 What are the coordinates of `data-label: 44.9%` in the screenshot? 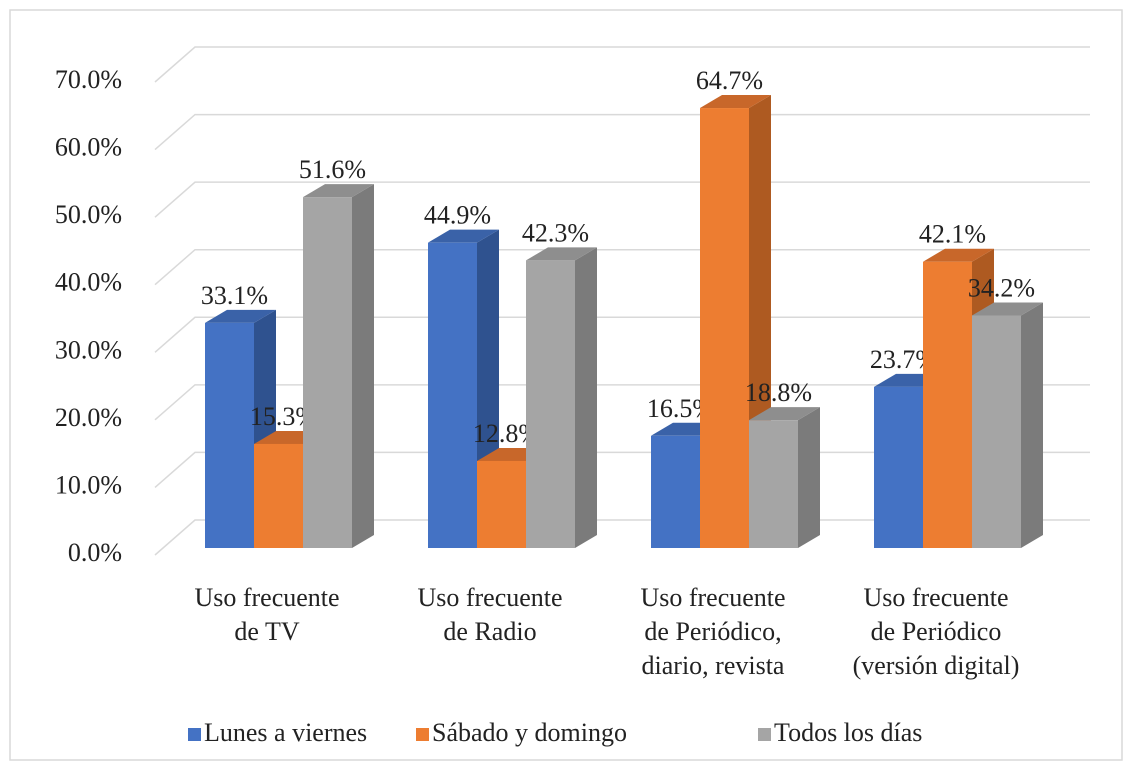 It's located at (457, 215).